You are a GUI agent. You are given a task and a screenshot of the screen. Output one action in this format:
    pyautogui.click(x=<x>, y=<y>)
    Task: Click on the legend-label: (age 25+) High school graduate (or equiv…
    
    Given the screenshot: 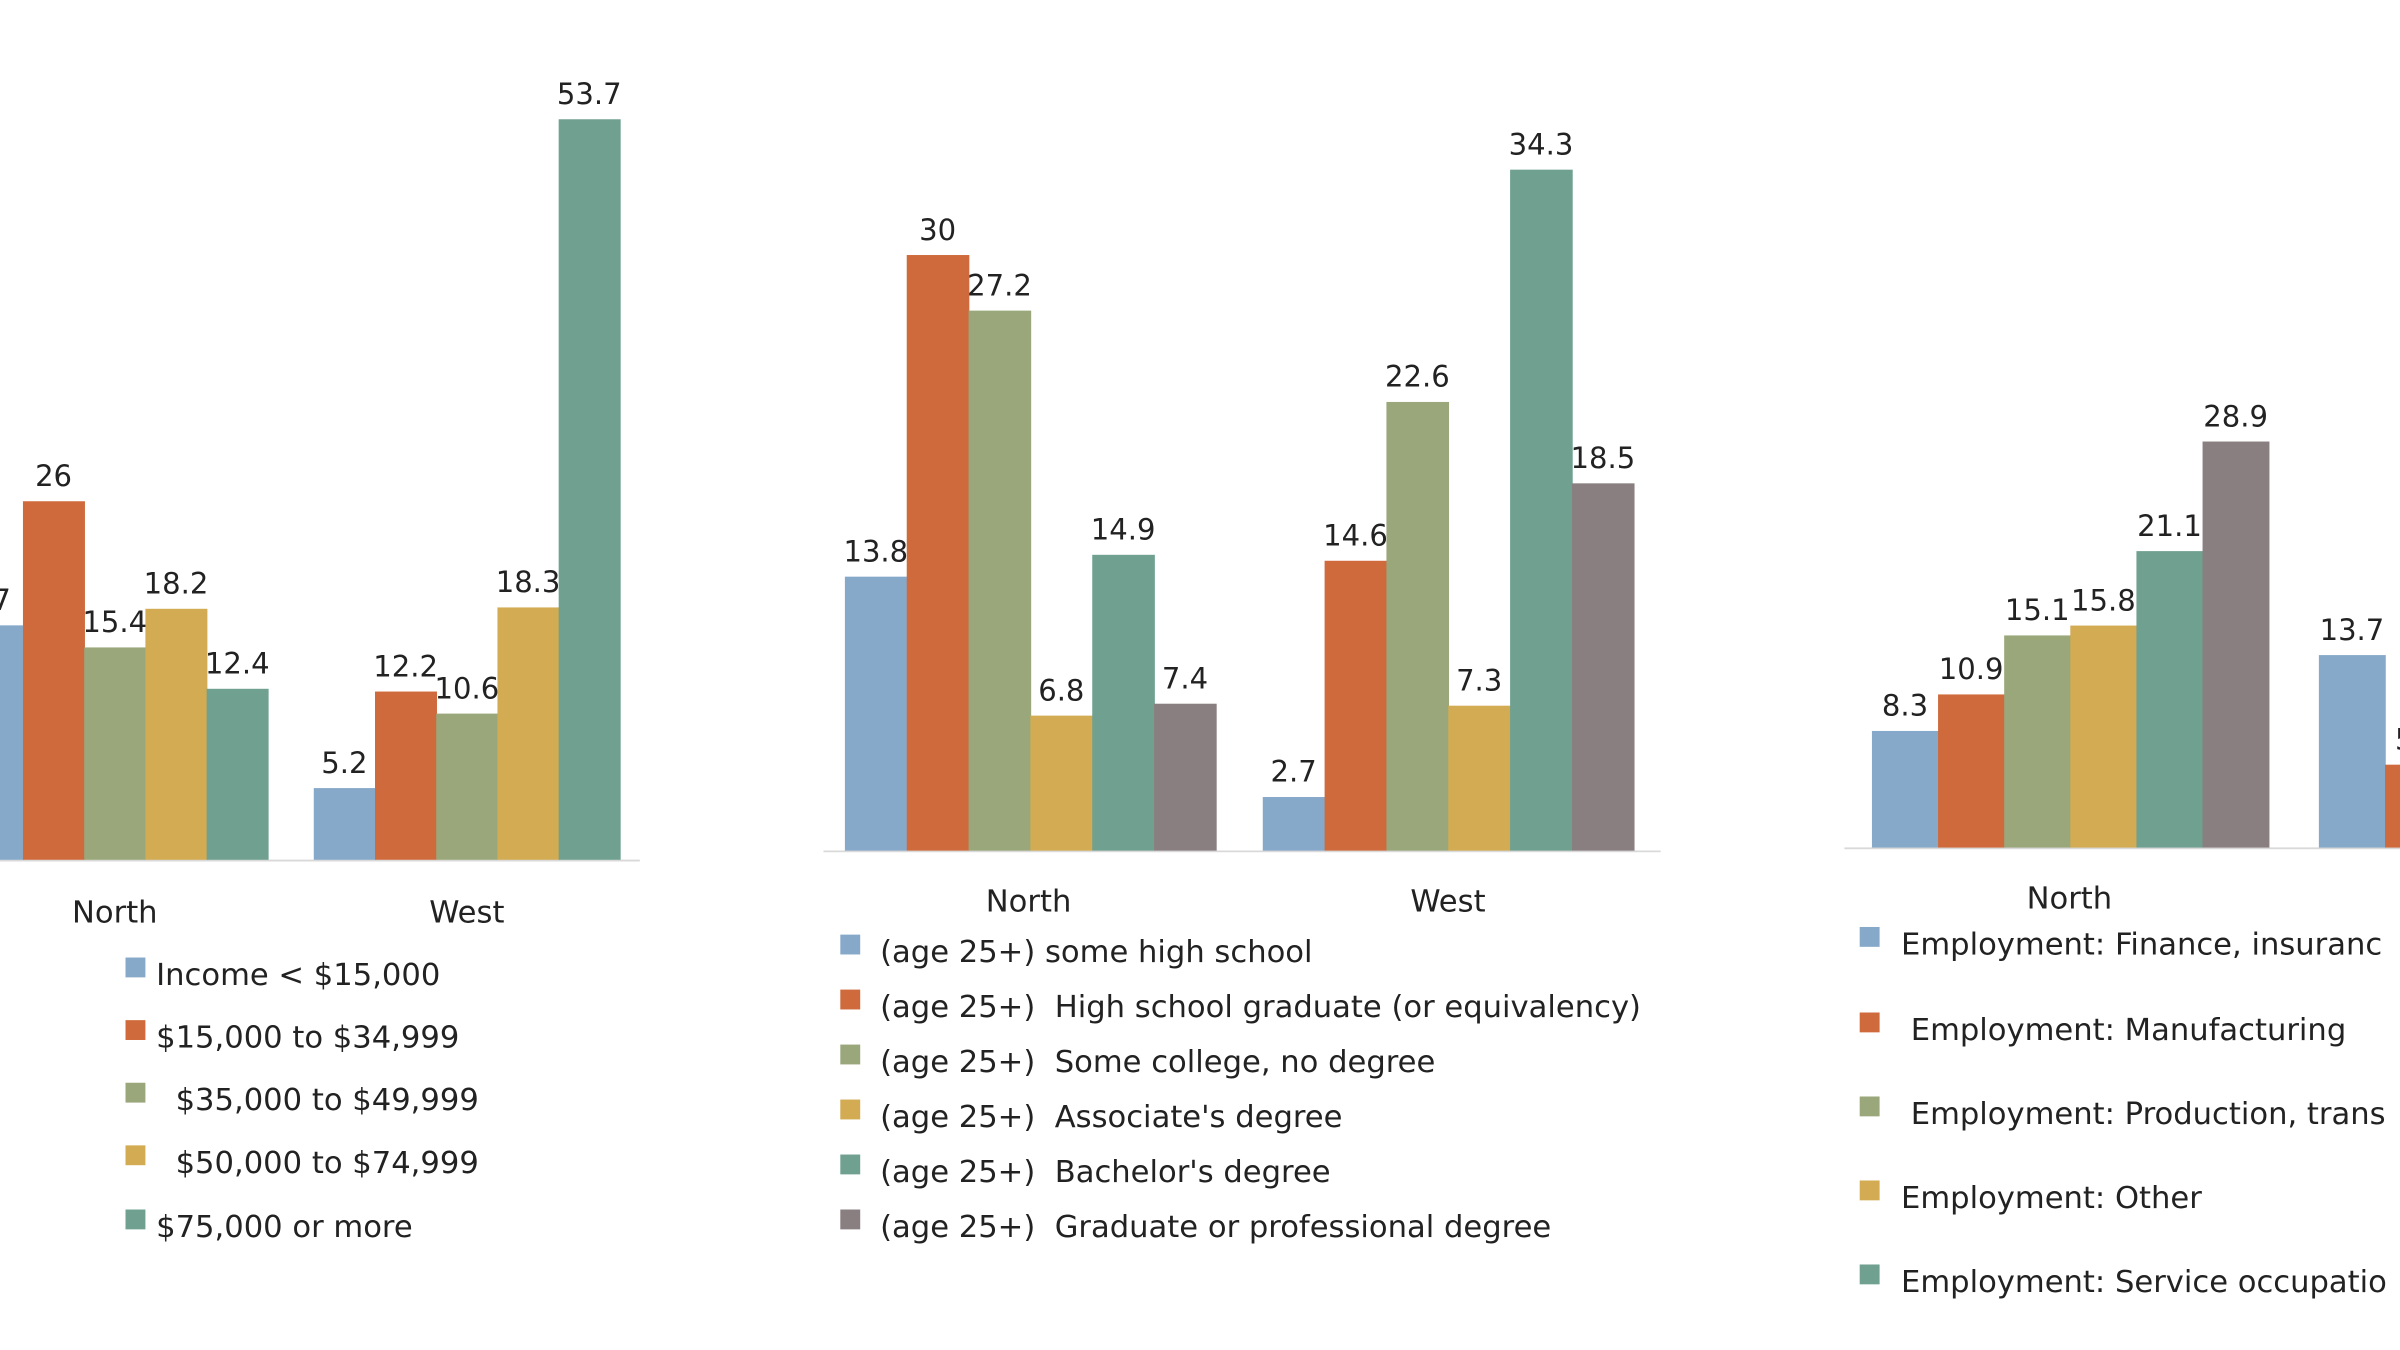 What is the action you would take?
    pyautogui.click(x=1260, y=1007)
    